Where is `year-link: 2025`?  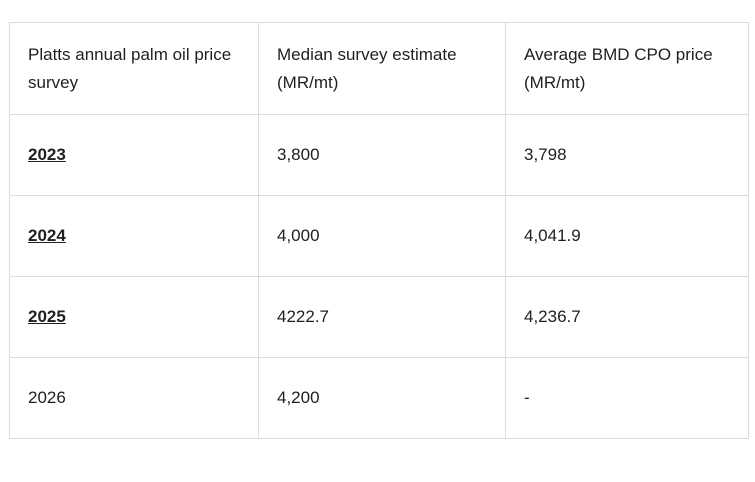
year-link: 2025 is located at coordinates (47, 316).